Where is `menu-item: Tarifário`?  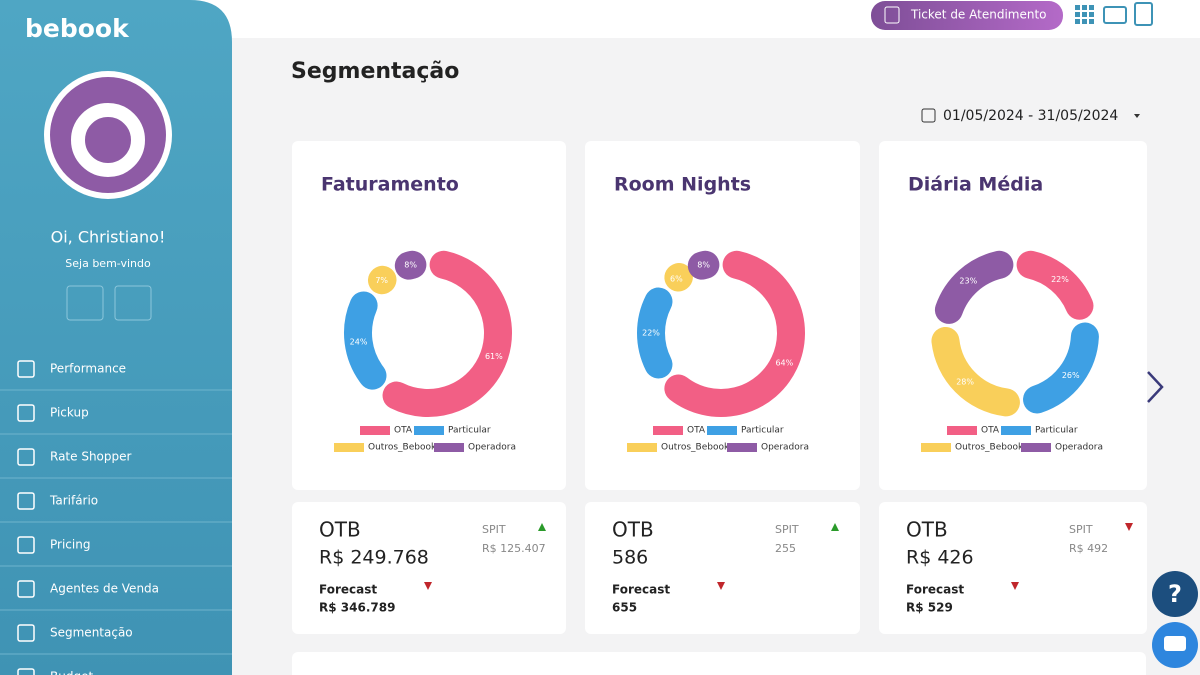 menu-item: Tarifário is located at coordinates (73, 501).